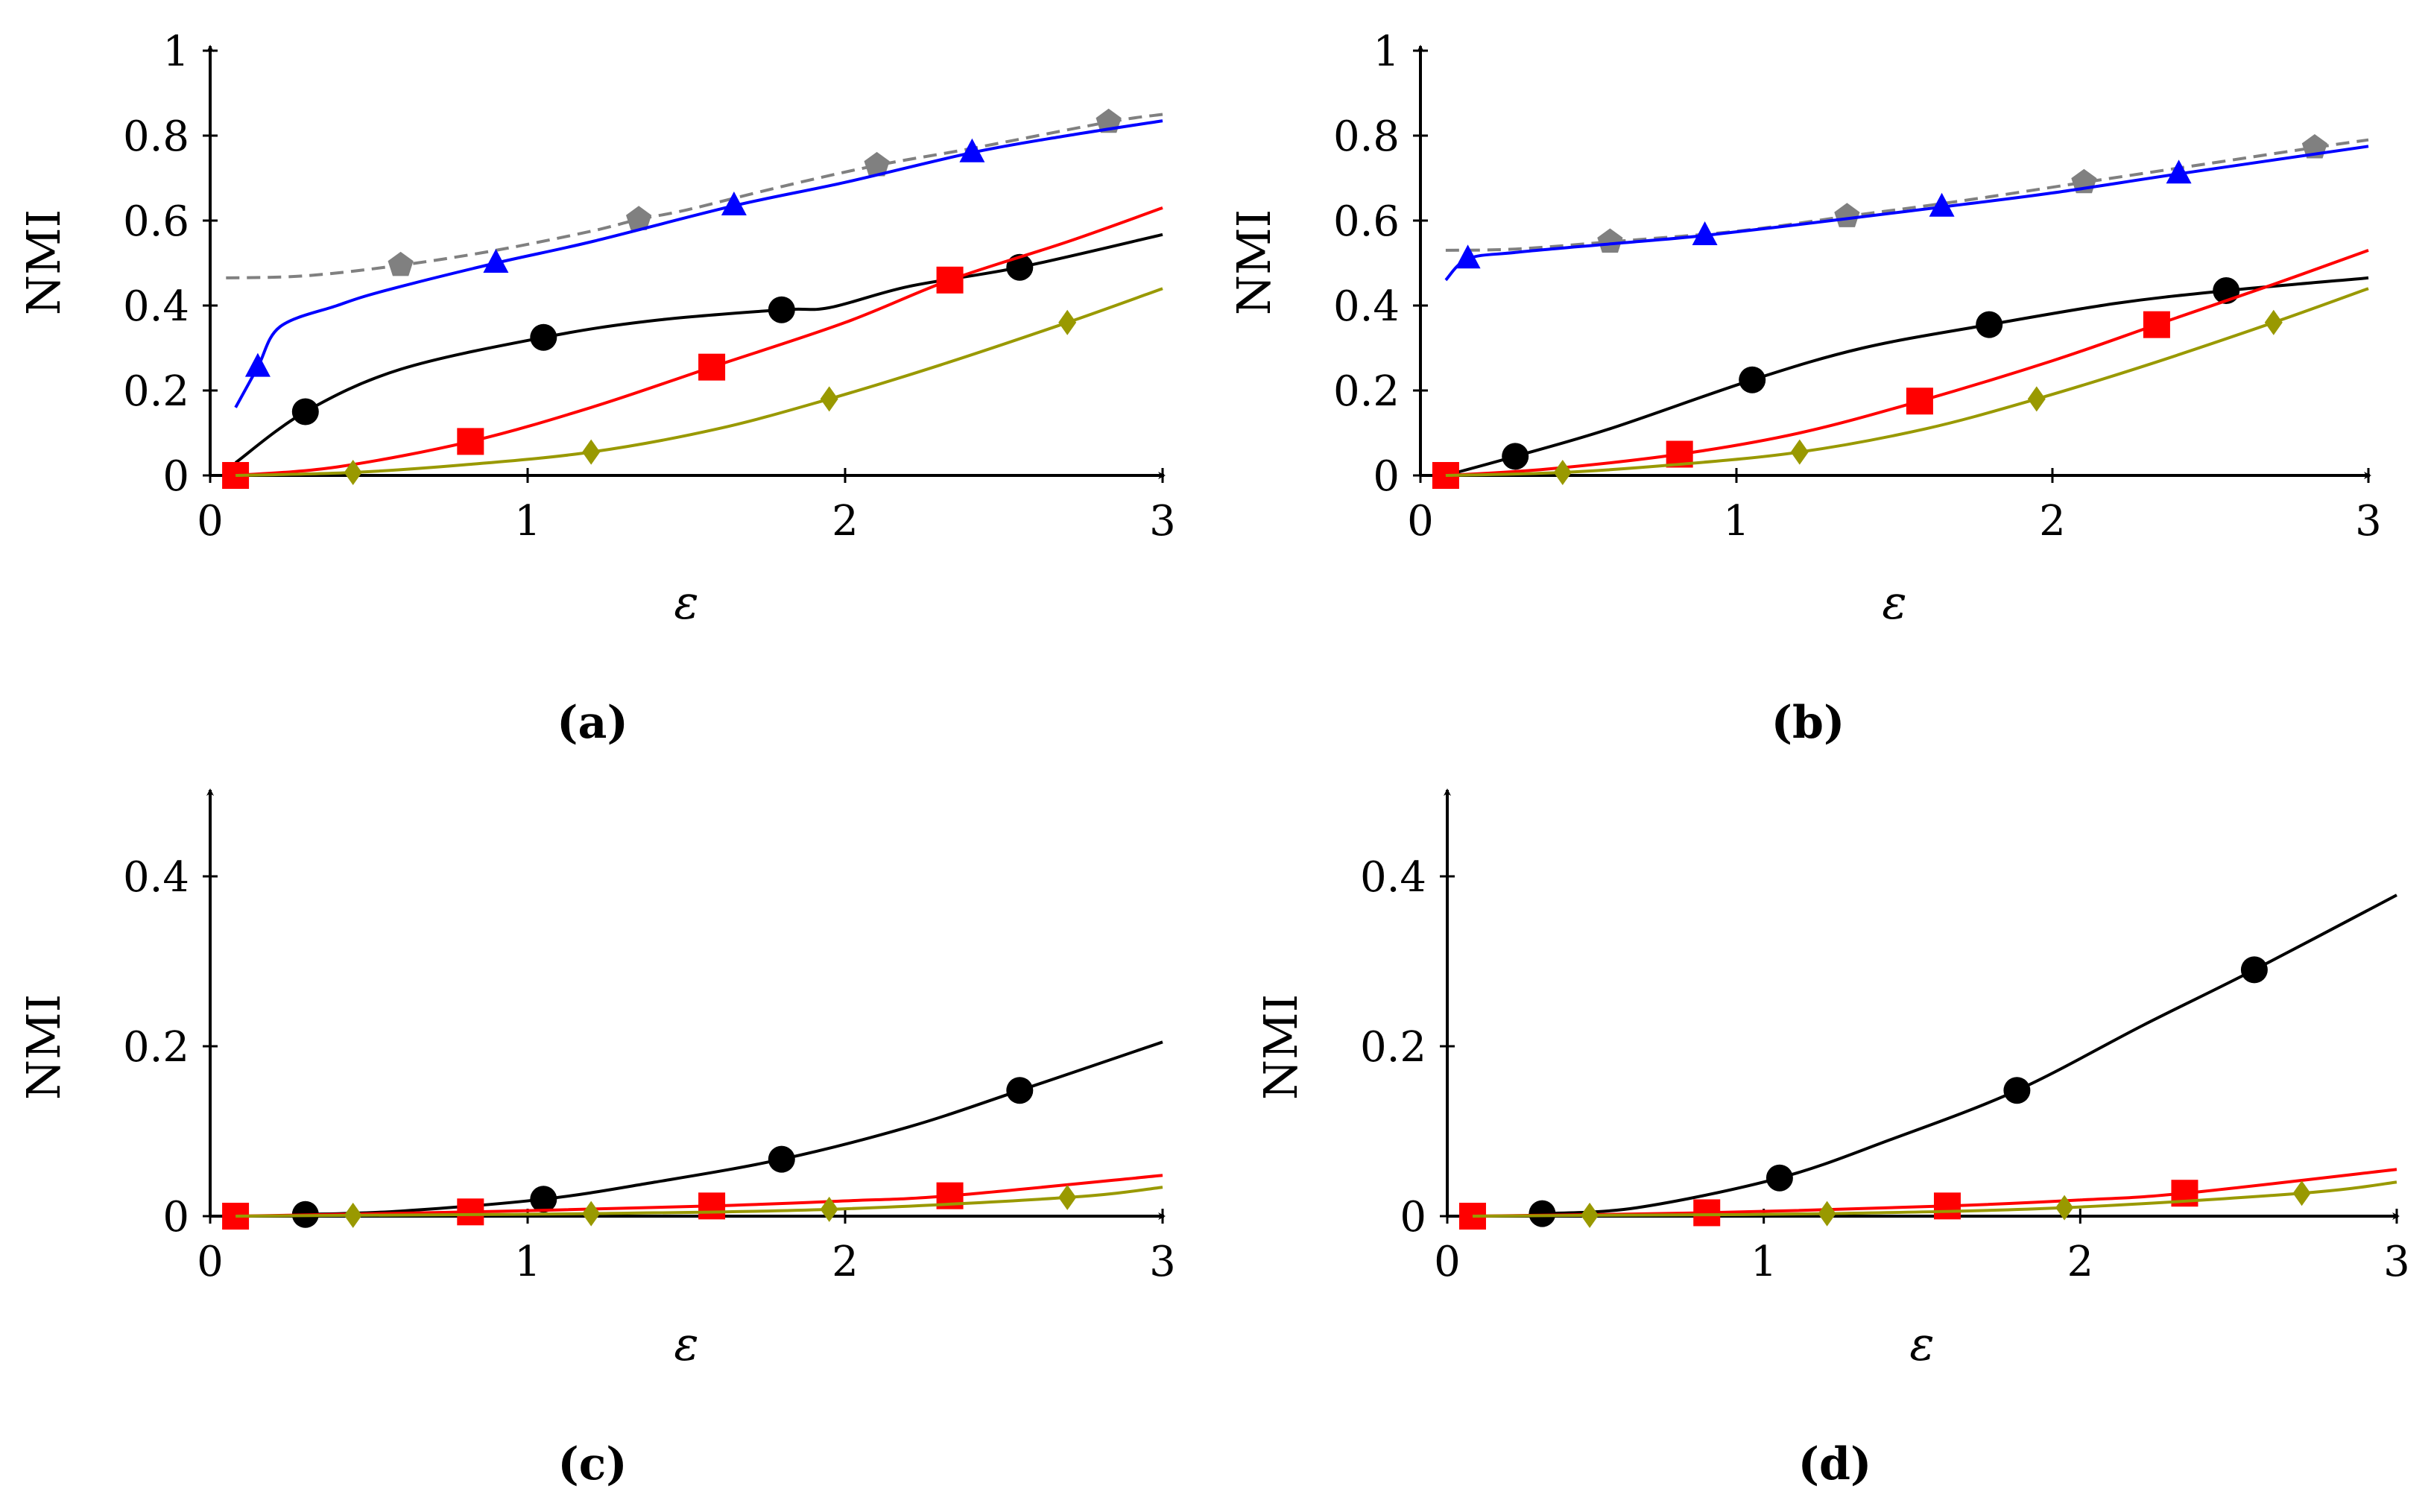 The height and width of the screenshot is (1512, 2431). What do you see at coordinates (699, 382) in the screenshot?
I see `olive-diamond-line` at bounding box center [699, 382].